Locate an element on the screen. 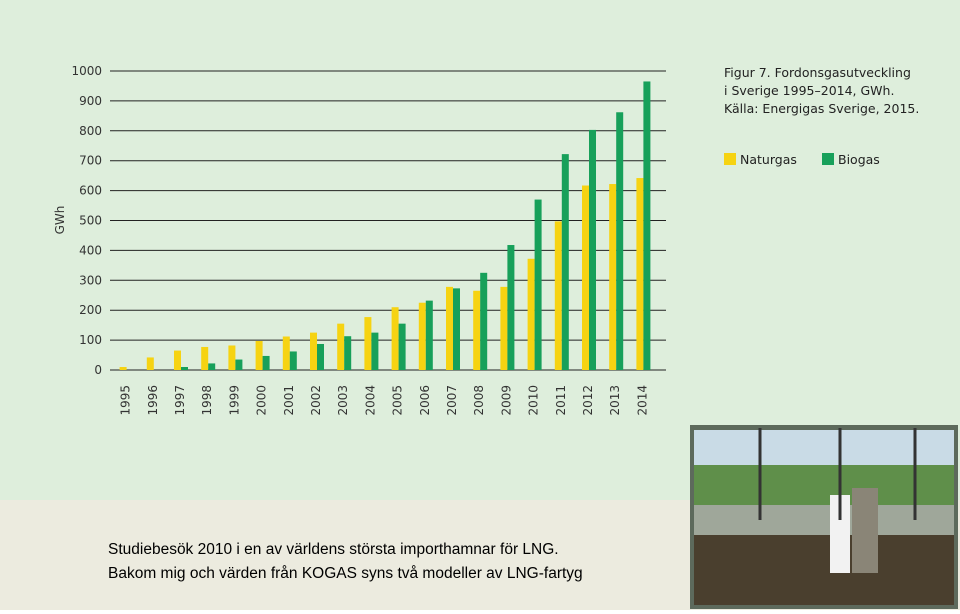  x-tick-label: 2002 is located at coordinates (316, 400).